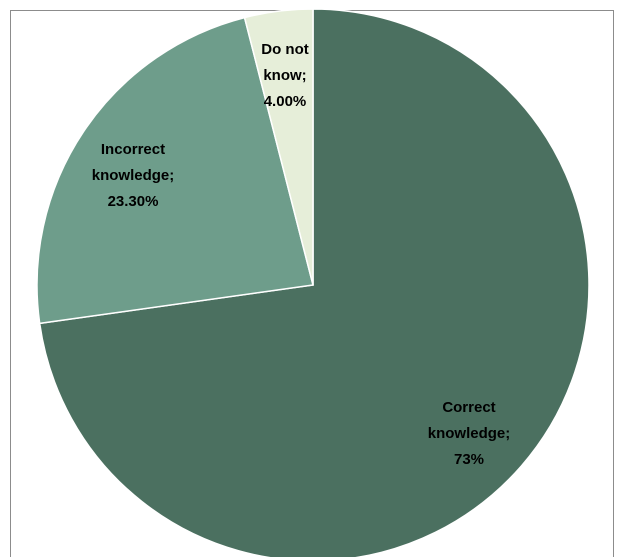 This screenshot has height=557, width=626. Describe the element at coordinates (284, 75) in the screenshot. I see `slice-label-do-not-know: Do not know; 4.00%` at that location.